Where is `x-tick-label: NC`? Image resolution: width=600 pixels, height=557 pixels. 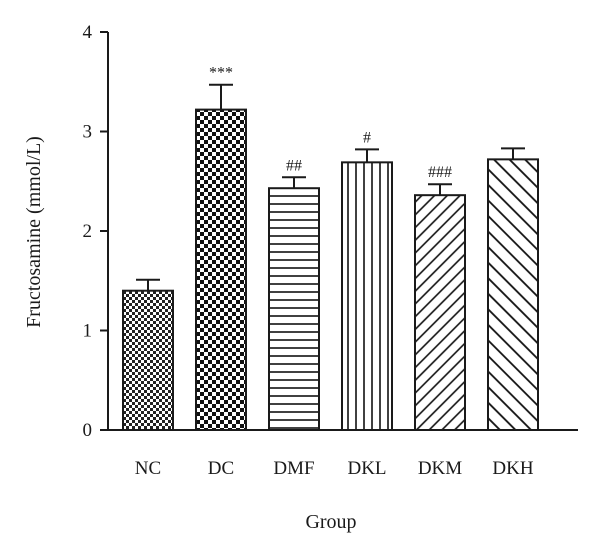 x-tick-label: NC is located at coordinates (148, 468).